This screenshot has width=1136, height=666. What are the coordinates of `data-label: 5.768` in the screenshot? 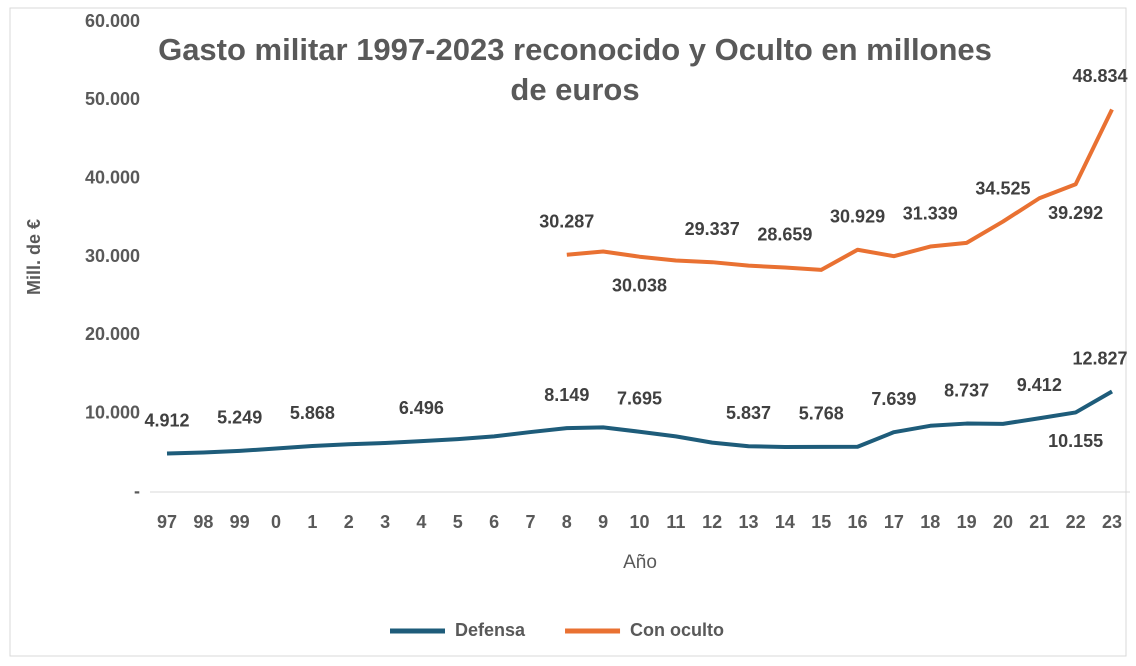 It's located at (821, 414).